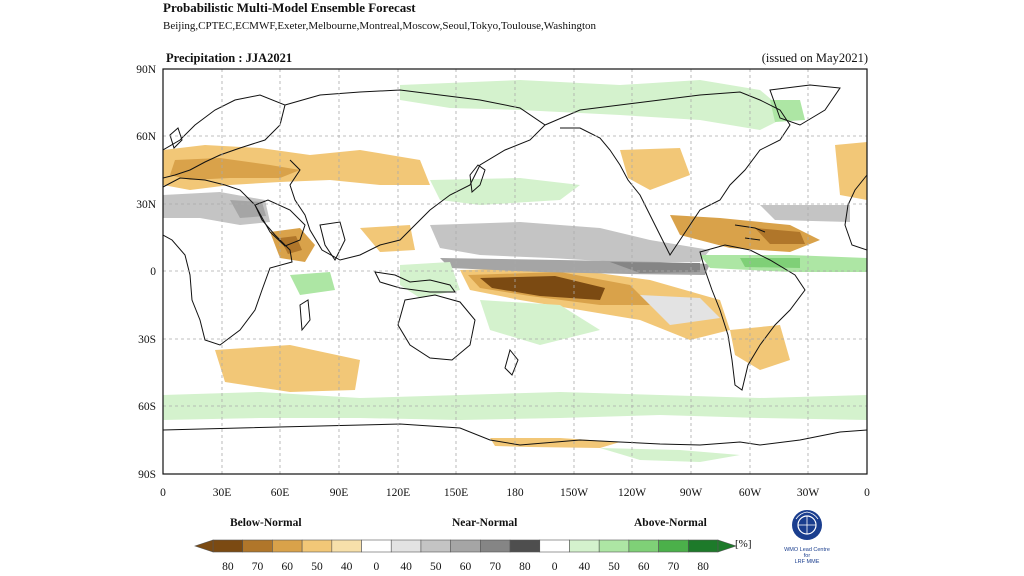  Describe the element at coordinates (770, 263) in the screenshot. I see `above-normal-region-equatorial-atlantic-core` at that location.